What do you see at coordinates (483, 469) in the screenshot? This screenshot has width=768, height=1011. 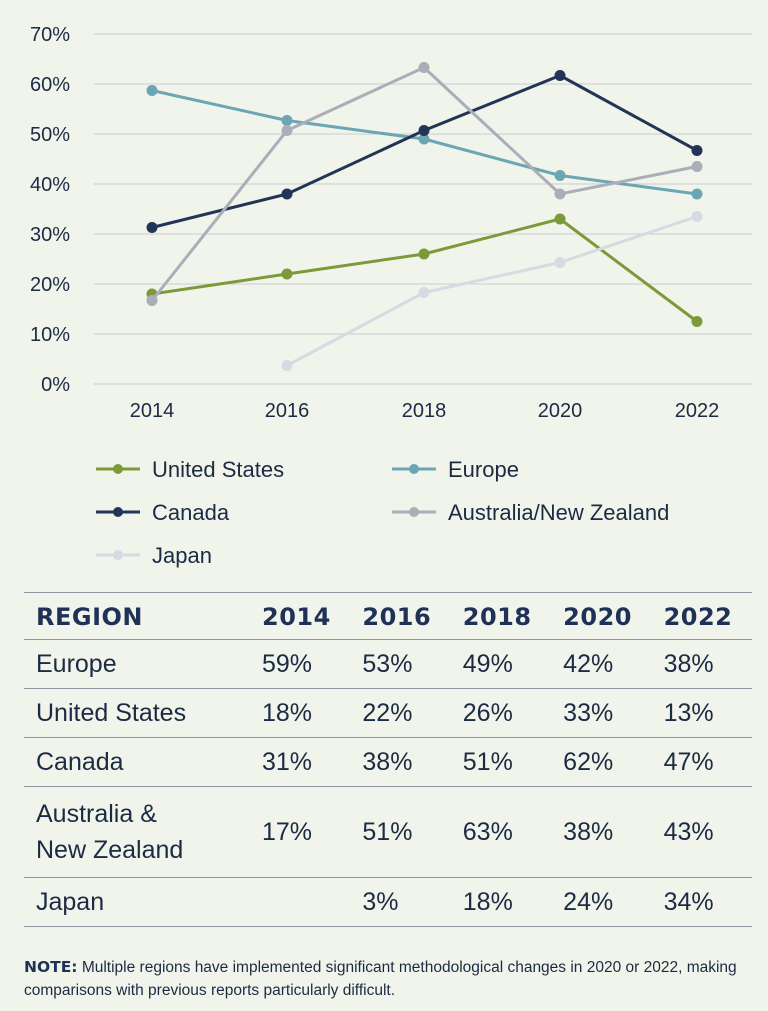 I see `legend-label: Europe` at bounding box center [483, 469].